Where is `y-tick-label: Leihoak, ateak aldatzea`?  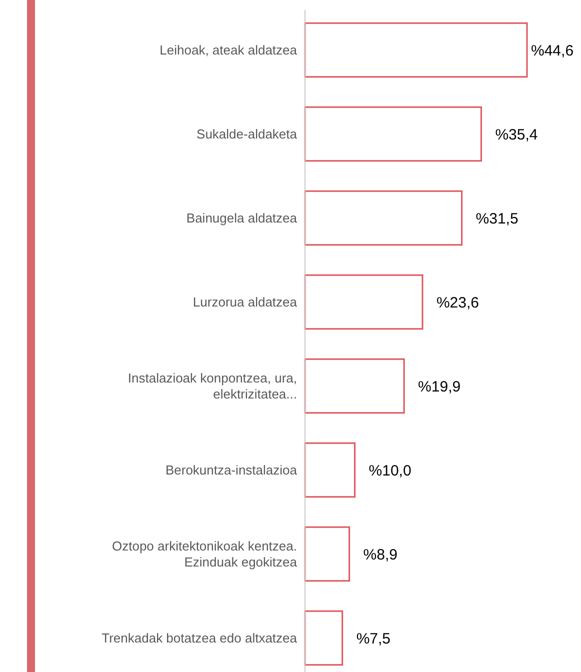
y-tick-label: Leihoak, ateak aldatzea is located at coordinates (229, 50).